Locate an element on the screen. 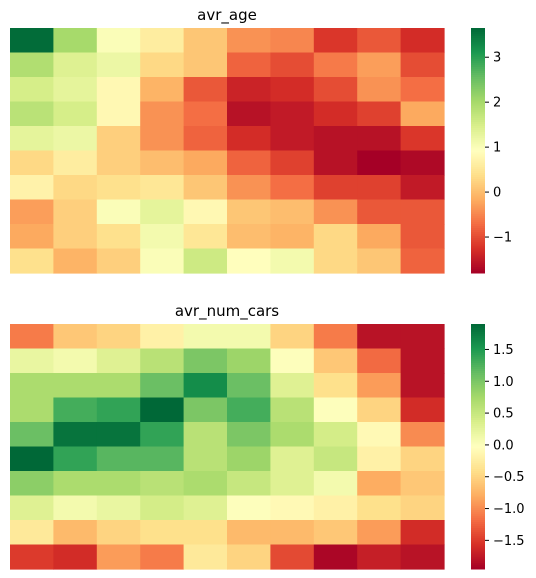  avr-age-cell-r0-c7 is located at coordinates (335, 41).